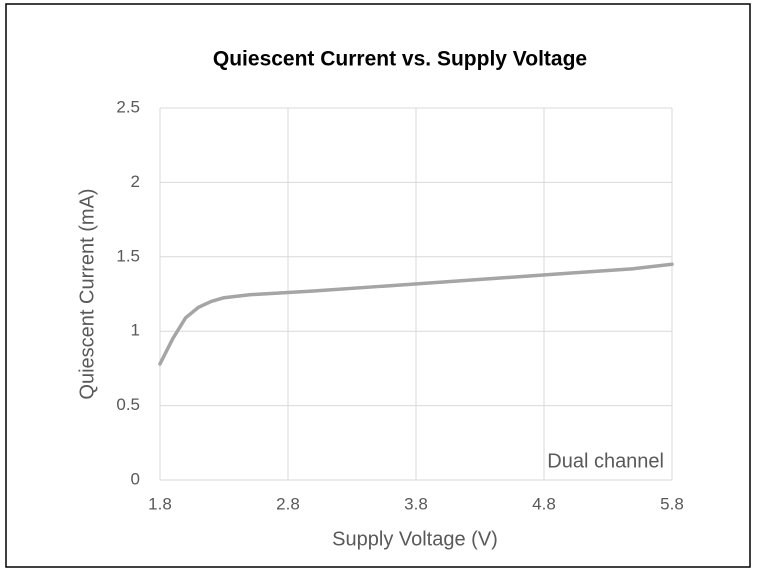 Image resolution: width=757 pixels, height=572 pixels. What do you see at coordinates (416, 503) in the screenshot?
I see `x-tick-label: 3.8` at bounding box center [416, 503].